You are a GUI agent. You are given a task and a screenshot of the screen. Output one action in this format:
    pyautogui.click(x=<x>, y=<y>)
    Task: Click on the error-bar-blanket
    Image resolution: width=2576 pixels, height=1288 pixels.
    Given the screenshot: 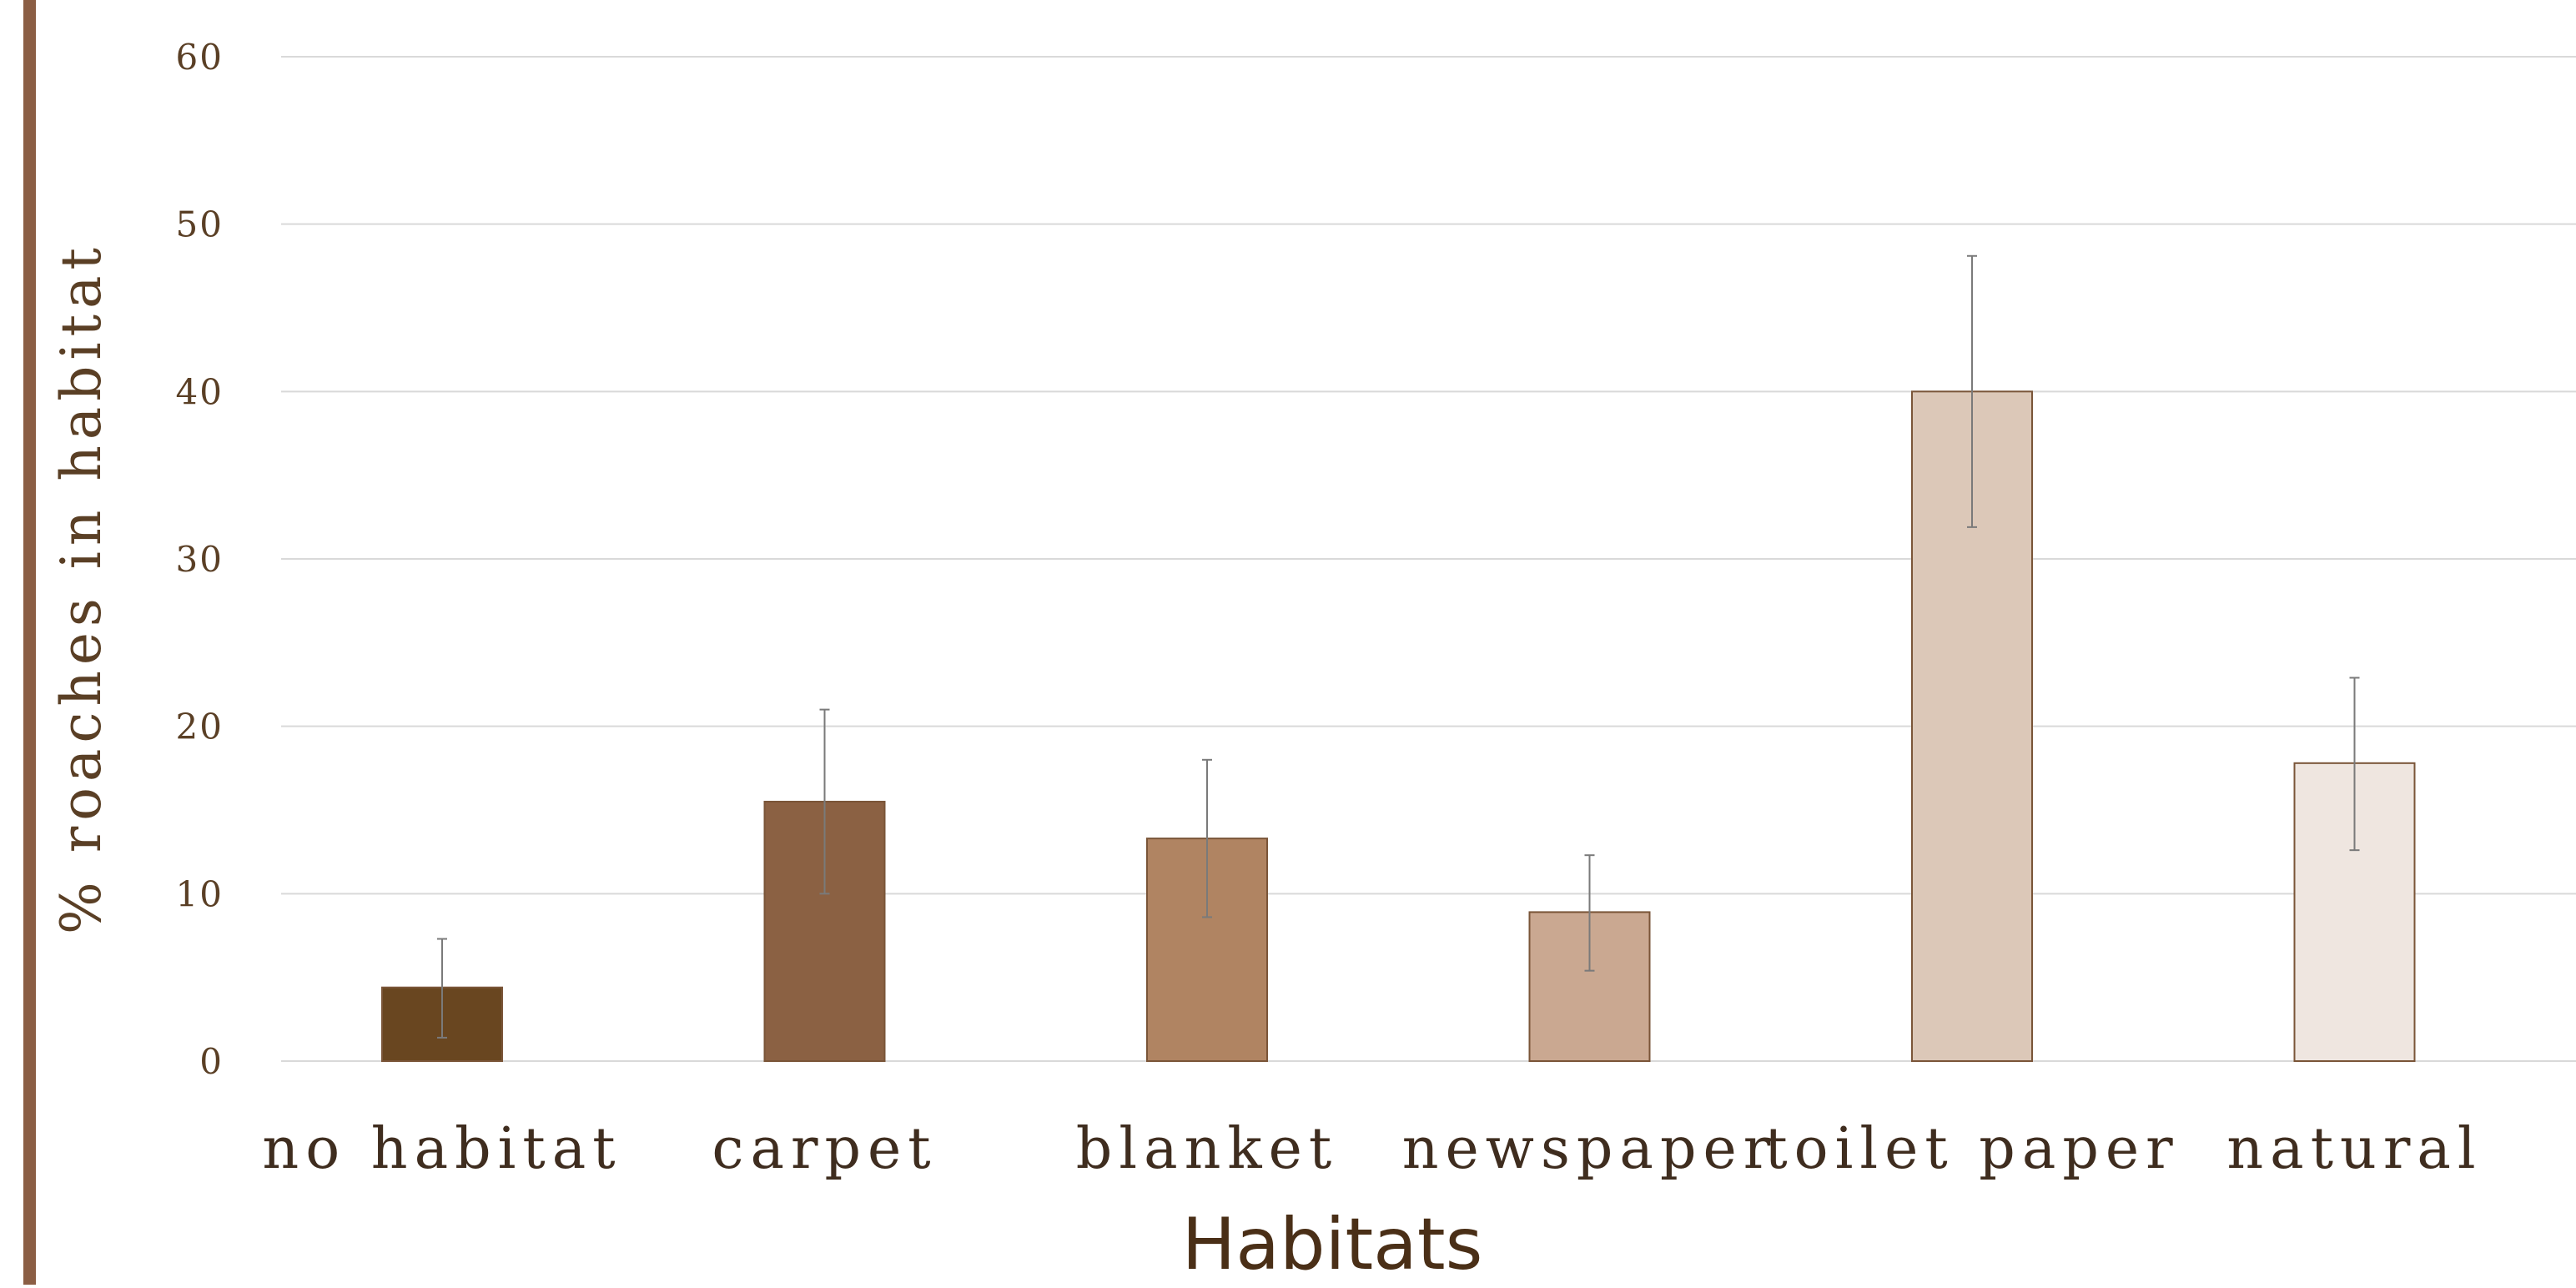 What is the action you would take?
    pyautogui.click(x=1207, y=838)
    